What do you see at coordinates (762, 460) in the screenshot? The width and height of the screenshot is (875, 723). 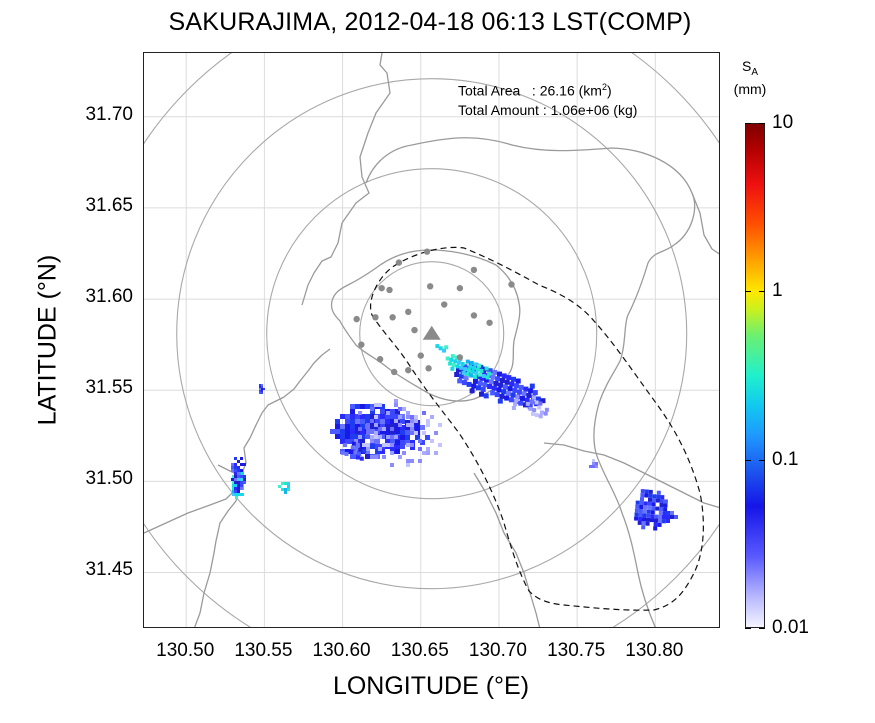 I see `colorbar-tick-mark` at bounding box center [762, 460].